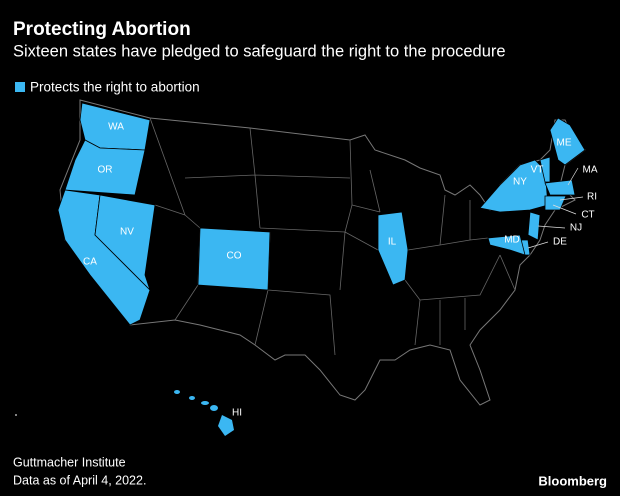 Image resolution: width=620 pixels, height=496 pixels. Describe the element at coordinates (590, 170) in the screenshot. I see `state-label: MA` at that location.